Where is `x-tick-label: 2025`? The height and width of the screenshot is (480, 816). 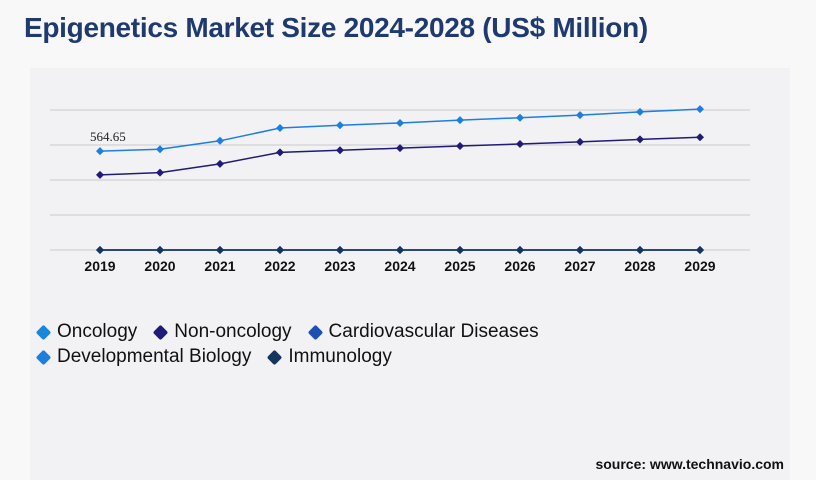 x-tick-label: 2025 is located at coordinates (459, 266).